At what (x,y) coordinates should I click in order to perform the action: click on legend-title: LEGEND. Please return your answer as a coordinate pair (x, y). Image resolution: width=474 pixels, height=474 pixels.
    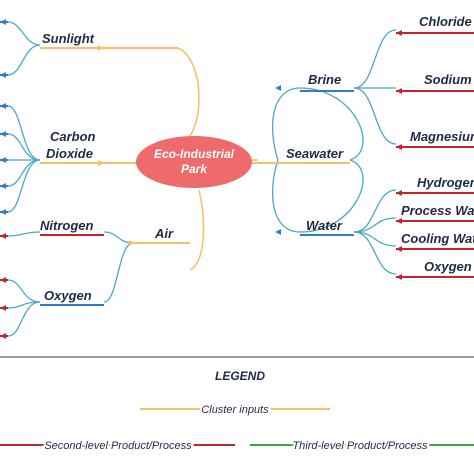
    Looking at the image, I should click on (240, 376).